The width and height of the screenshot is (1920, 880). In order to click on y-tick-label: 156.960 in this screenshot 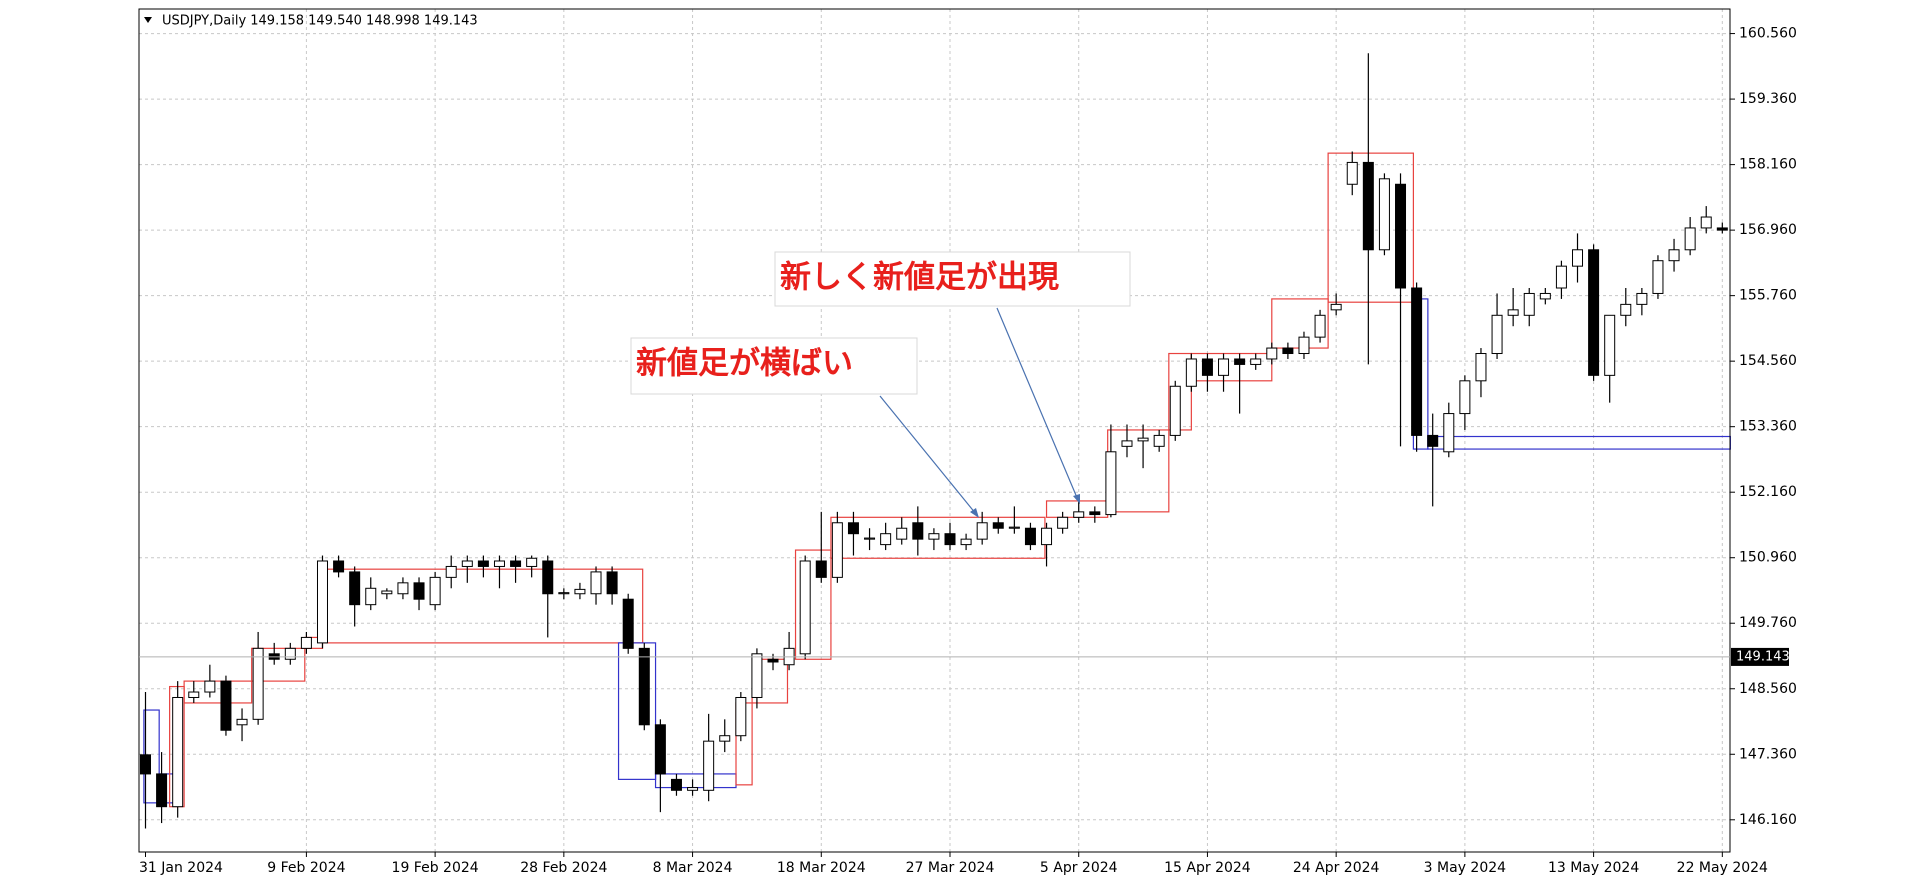, I will do `click(1768, 230)`.